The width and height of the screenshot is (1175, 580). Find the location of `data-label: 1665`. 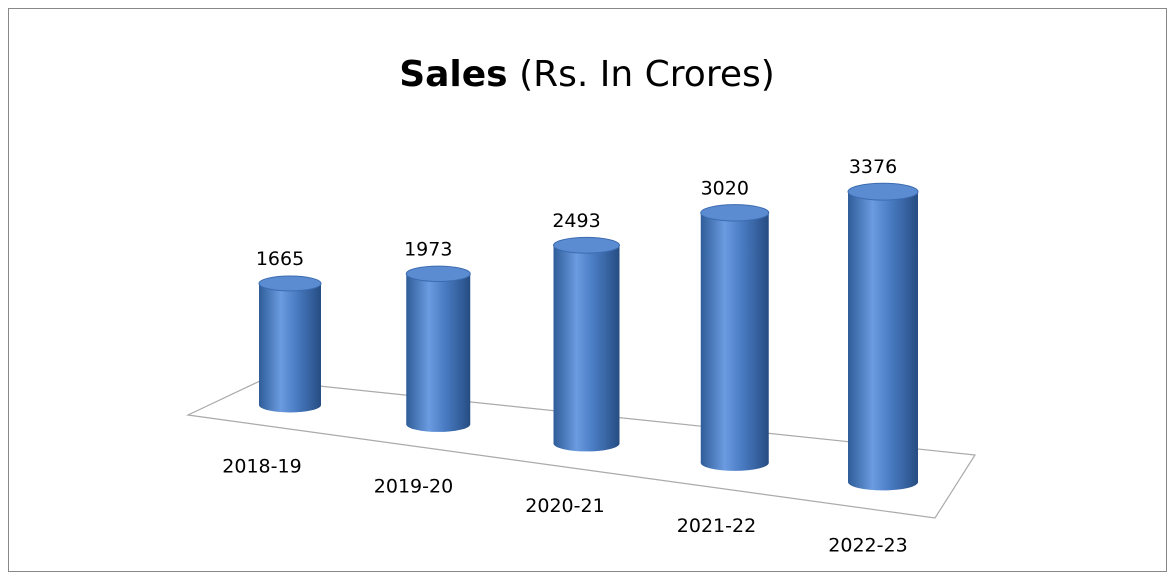

data-label: 1665 is located at coordinates (280, 259).